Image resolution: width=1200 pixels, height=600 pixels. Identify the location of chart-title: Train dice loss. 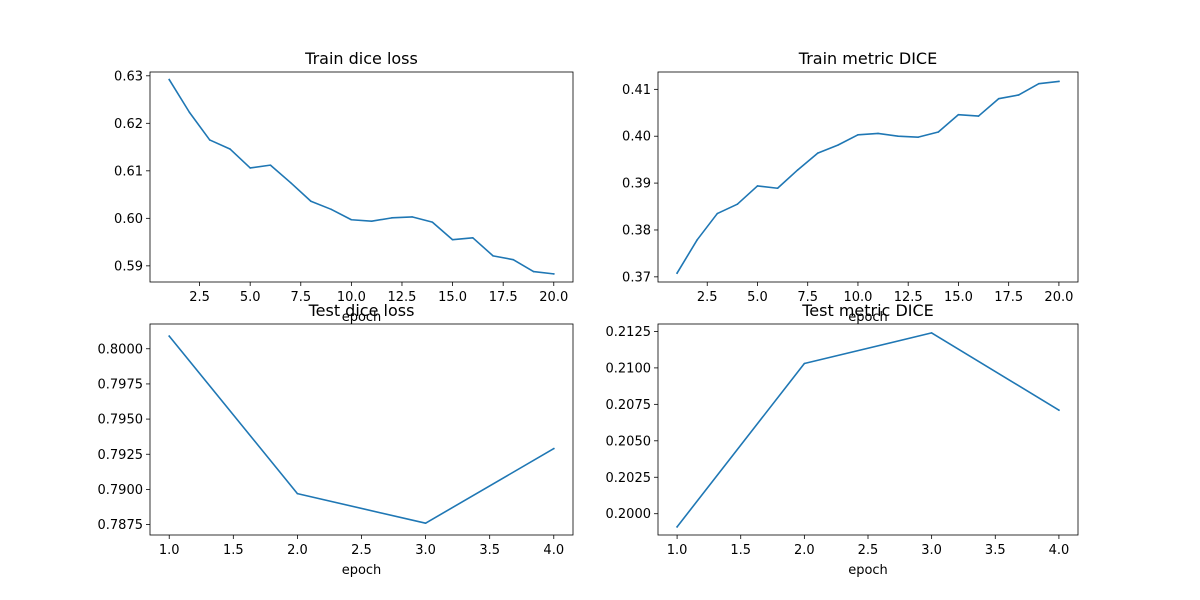
(361, 58).